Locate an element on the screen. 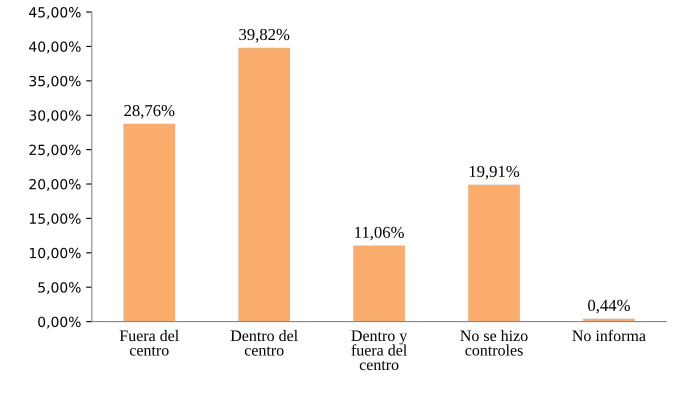 This screenshot has width=680, height=402. data-label: 39,82% is located at coordinates (264, 35).